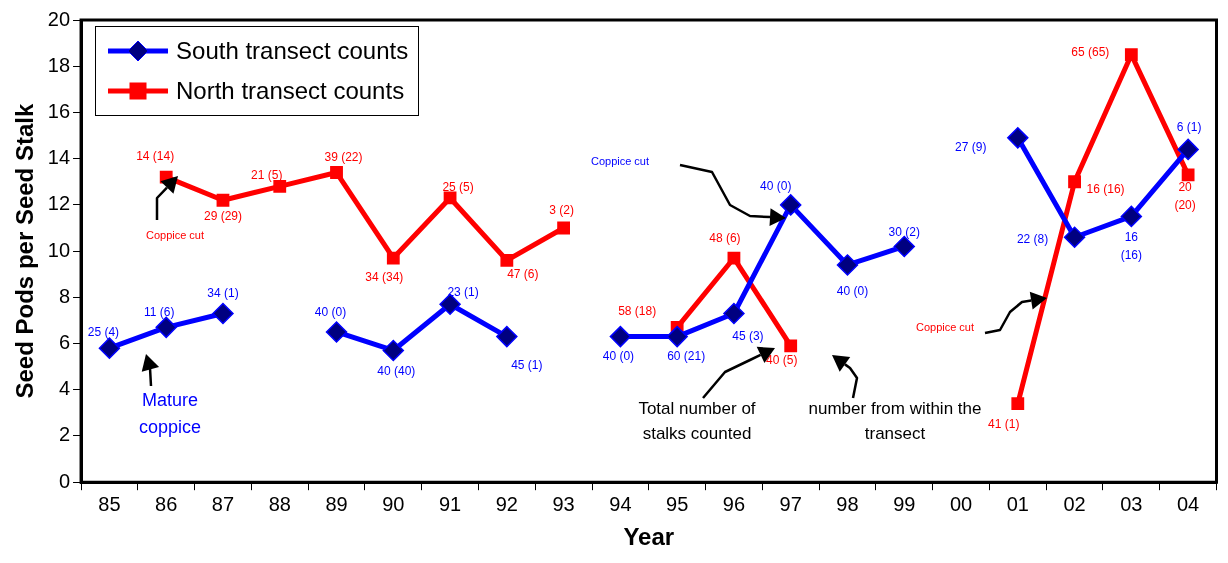 The width and height of the screenshot is (1228, 563). I want to click on annotation: 22 (8), so click(1032, 238).